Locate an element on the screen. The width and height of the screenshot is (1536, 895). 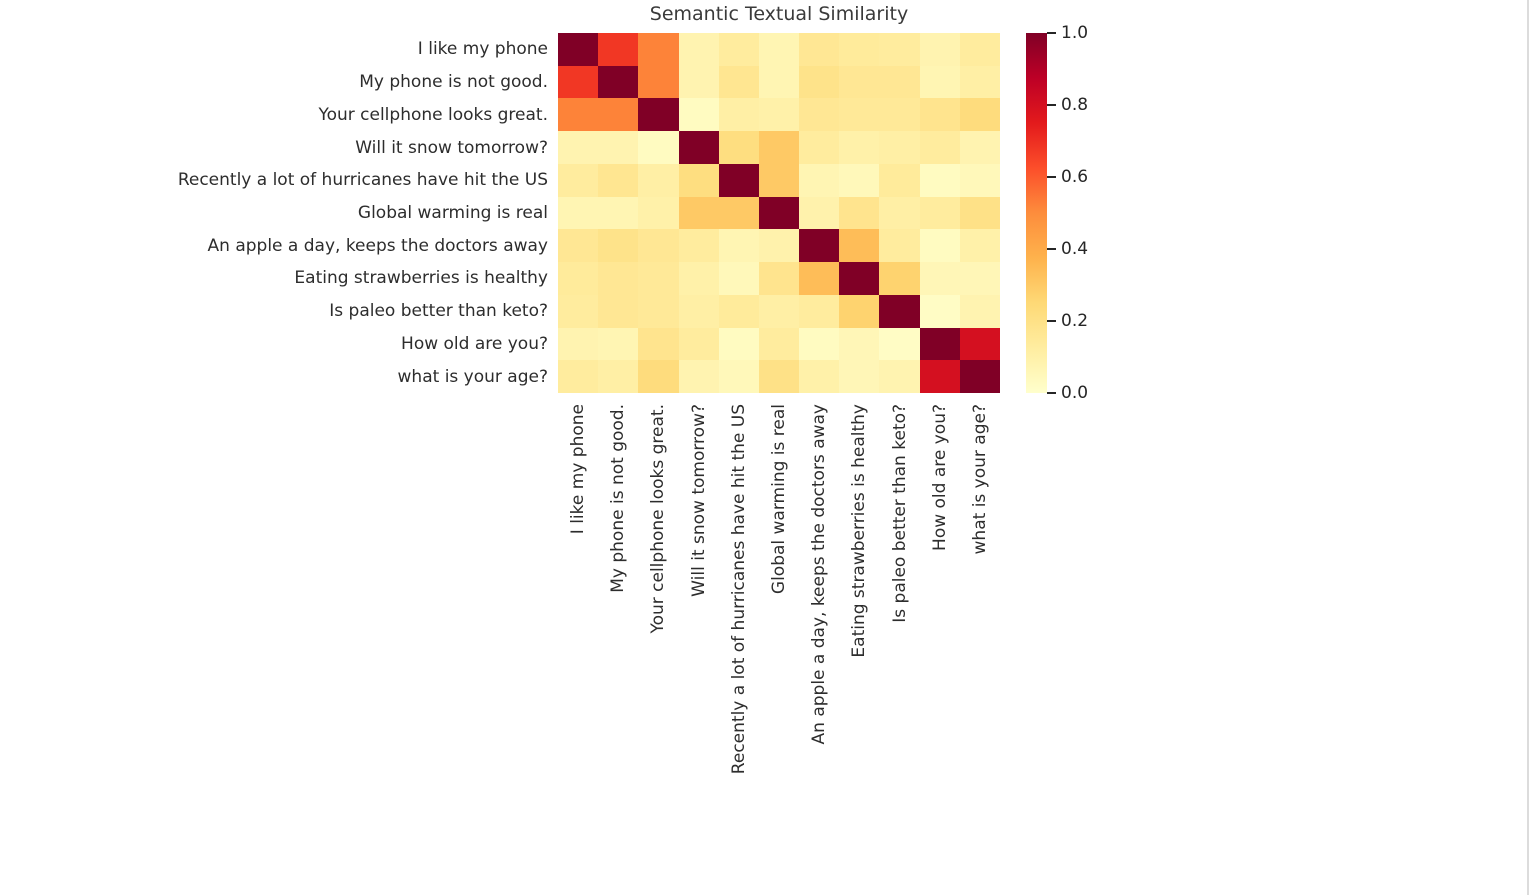
x-tick-label: Global warming is real is located at coordinates (779, 499).